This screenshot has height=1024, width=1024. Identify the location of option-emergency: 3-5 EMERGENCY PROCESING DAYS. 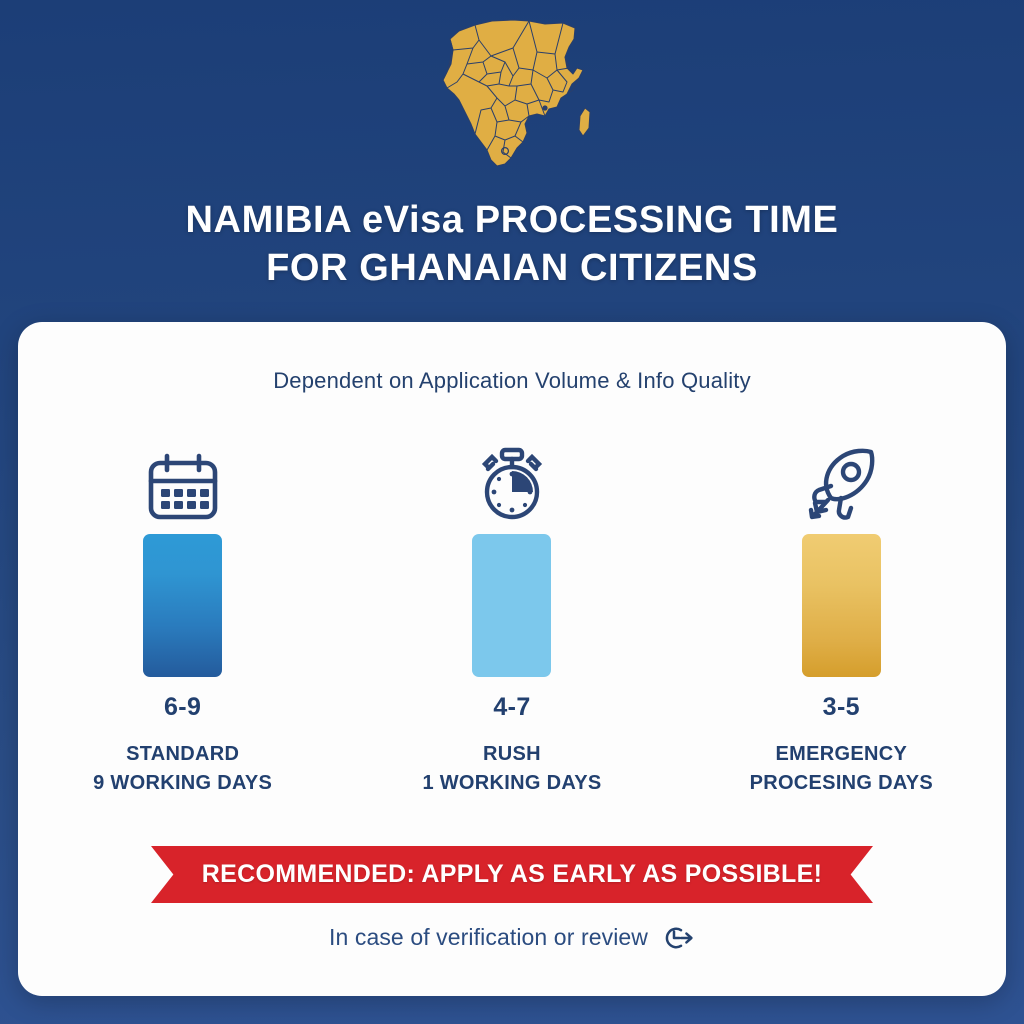
(841, 614).